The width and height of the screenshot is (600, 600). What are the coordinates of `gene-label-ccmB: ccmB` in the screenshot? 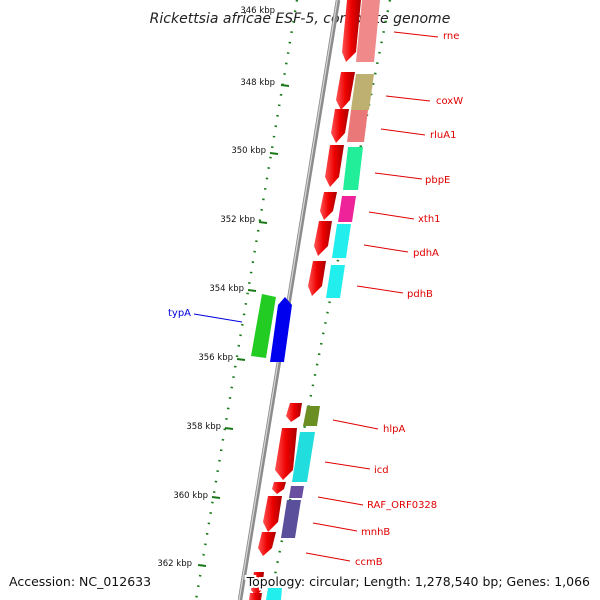 It's located at (369, 562).